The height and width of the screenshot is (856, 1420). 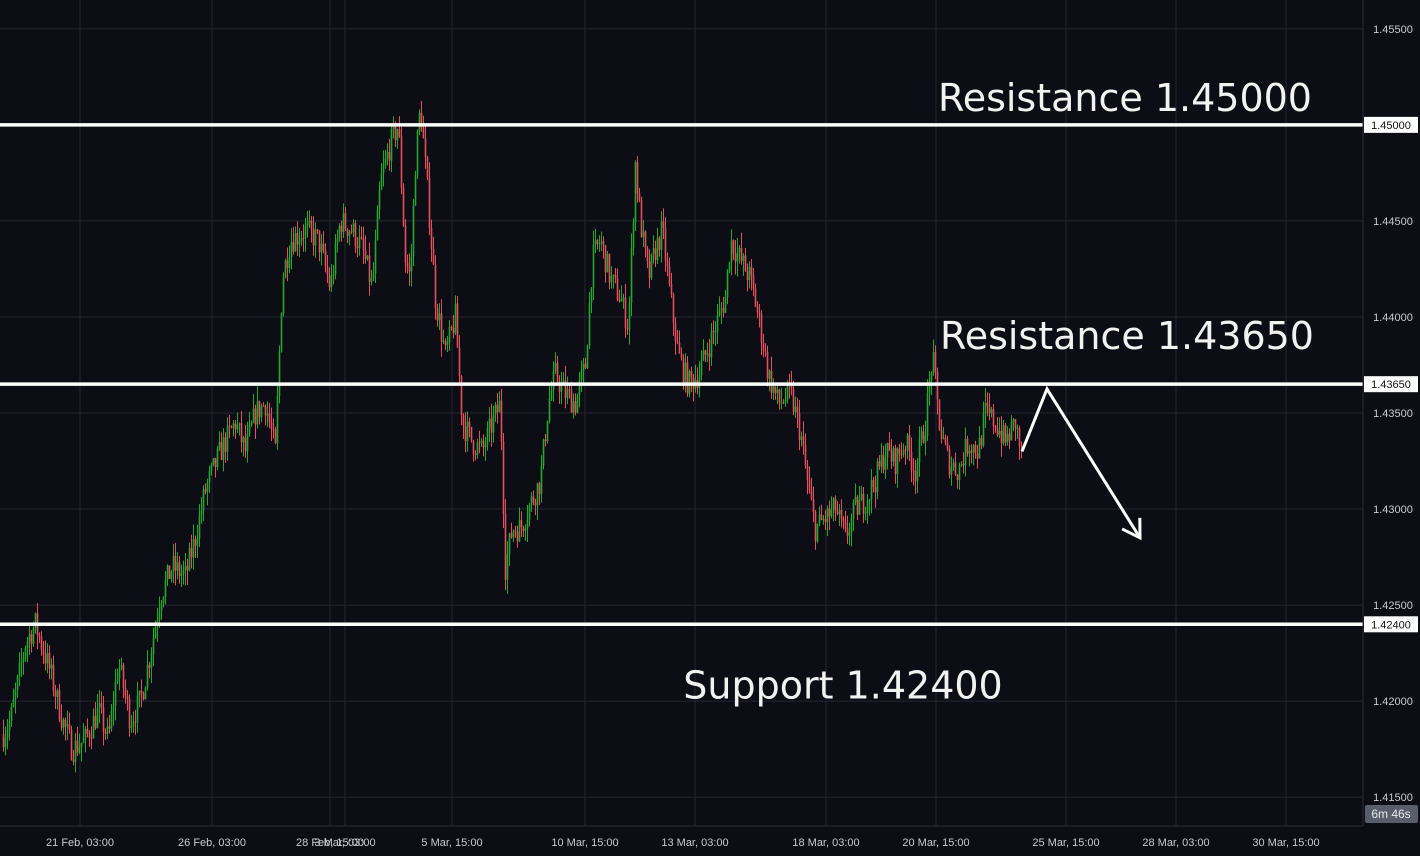 What do you see at coordinates (1081, 462) in the screenshot?
I see `projection-path` at bounding box center [1081, 462].